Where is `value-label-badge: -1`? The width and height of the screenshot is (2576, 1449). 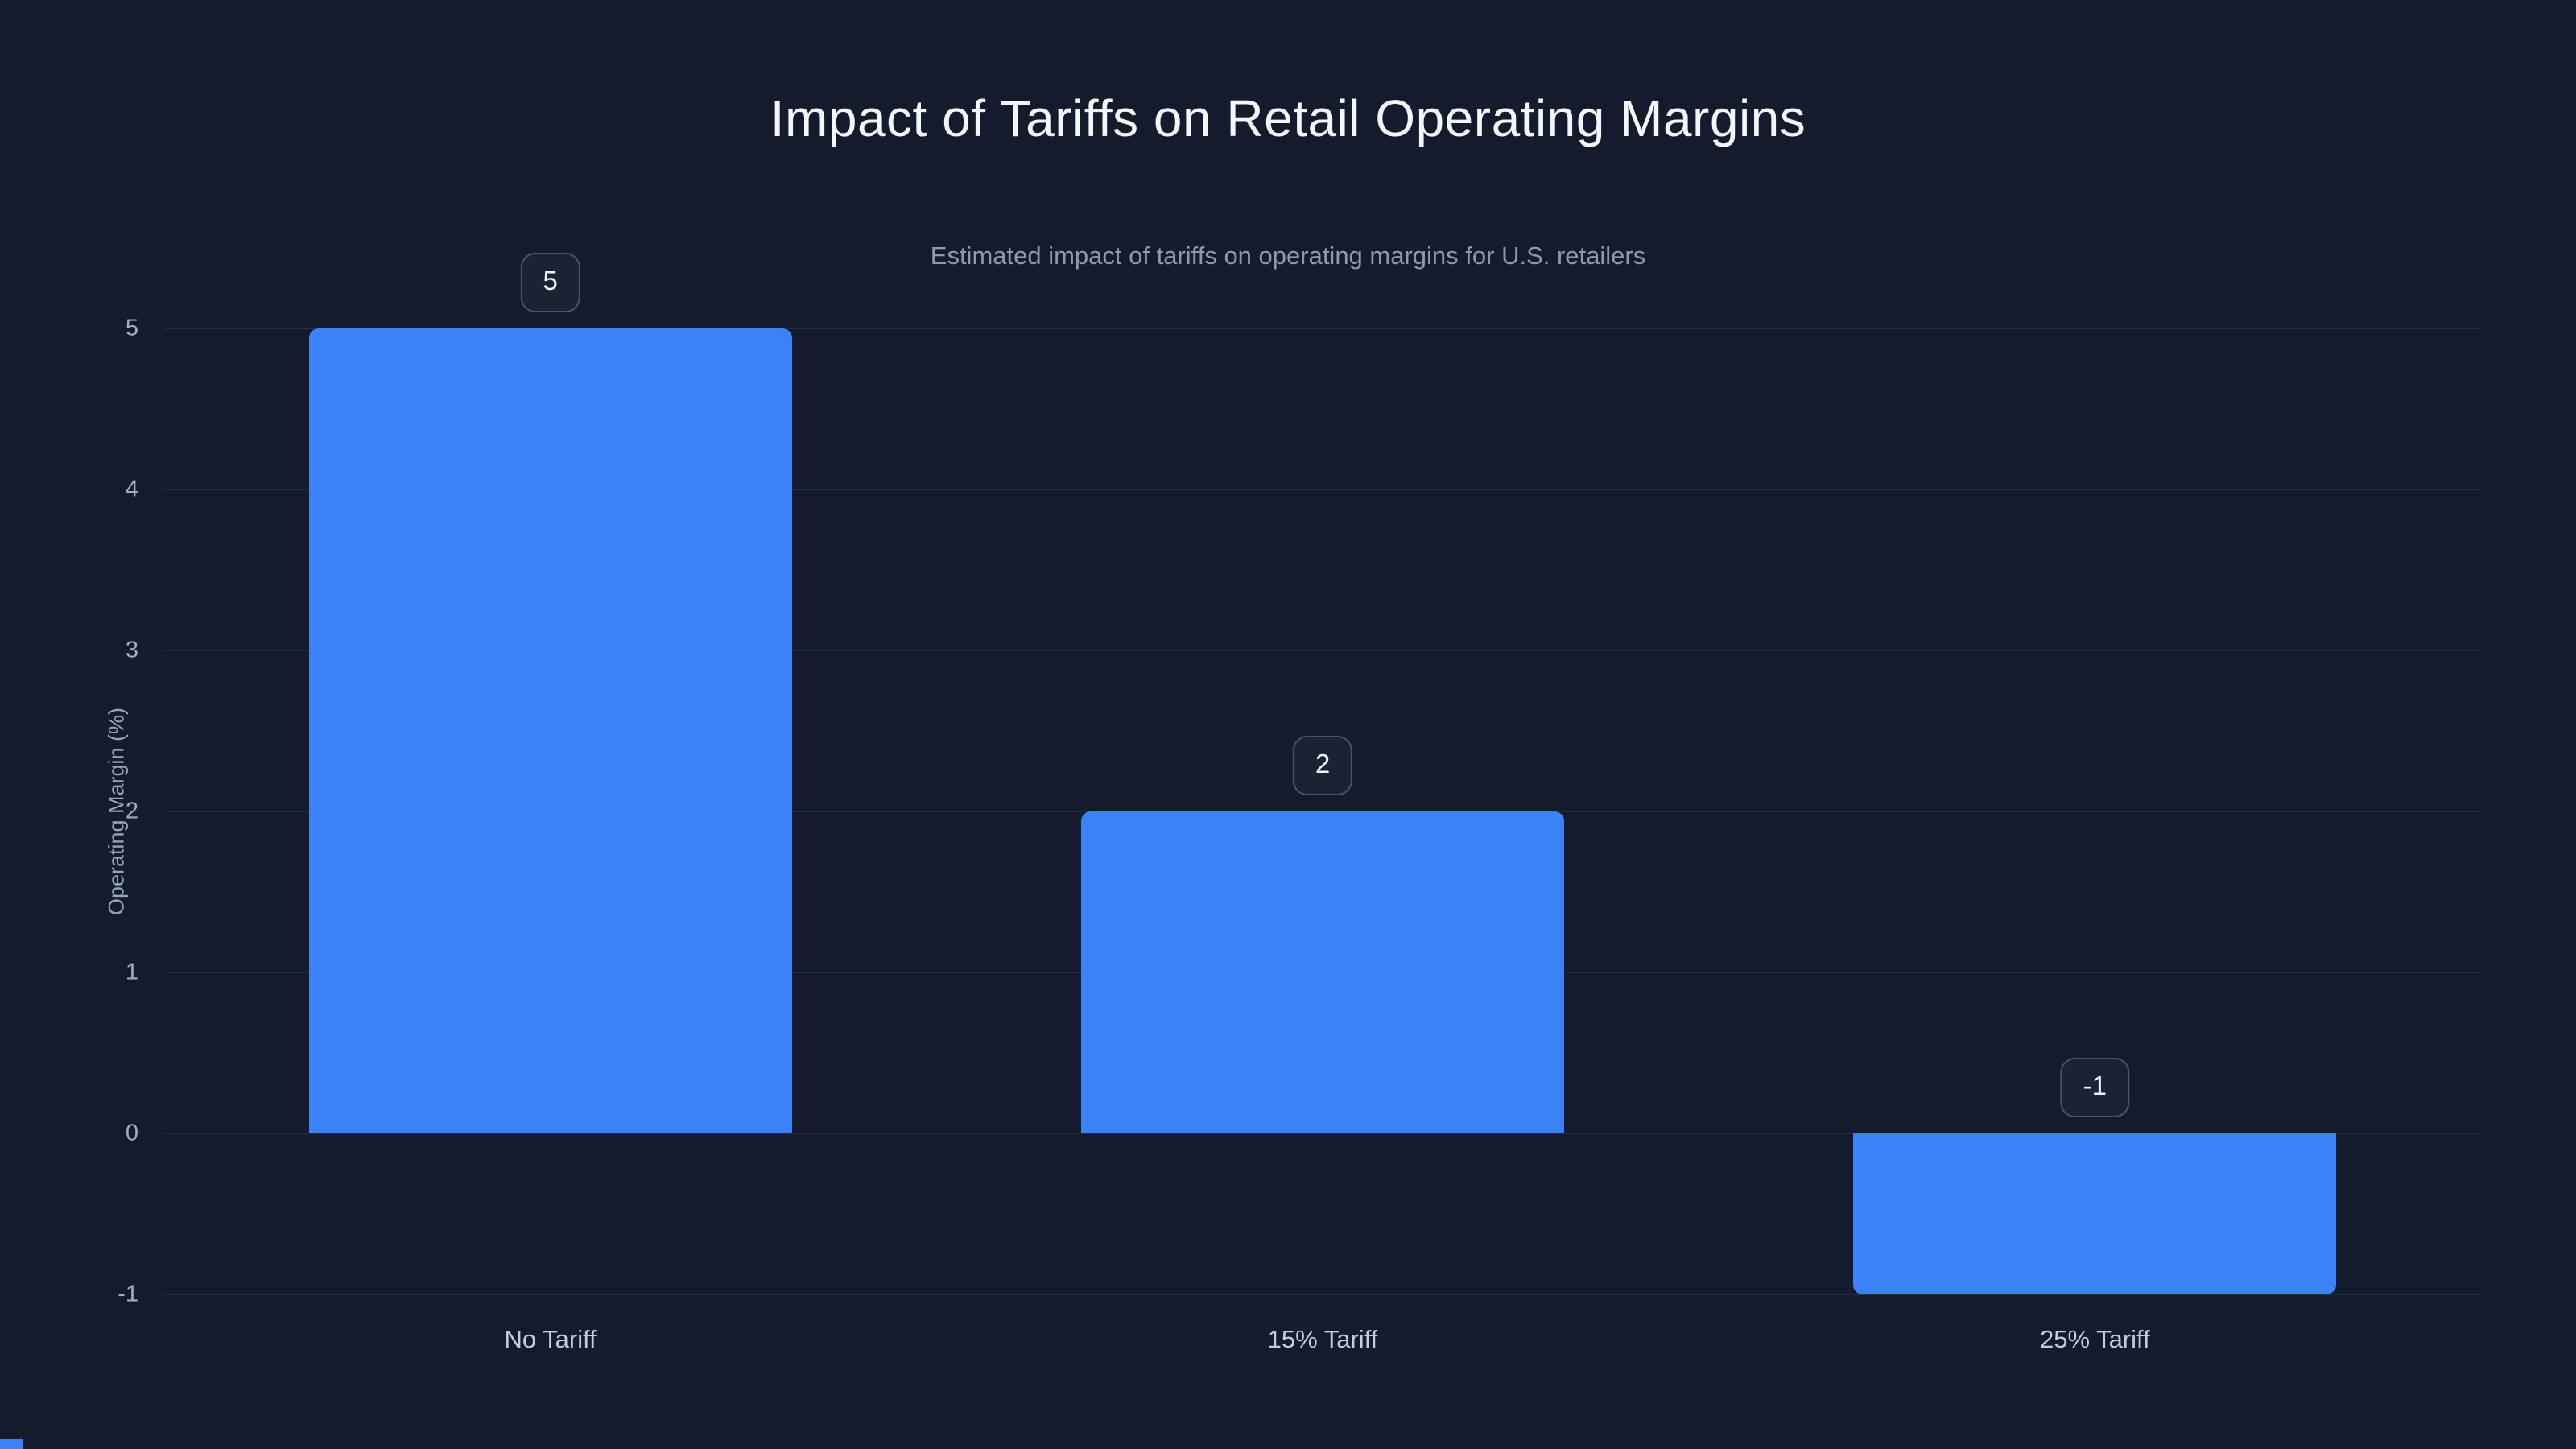 value-label-badge: -1 is located at coordinates (2094, 1087).